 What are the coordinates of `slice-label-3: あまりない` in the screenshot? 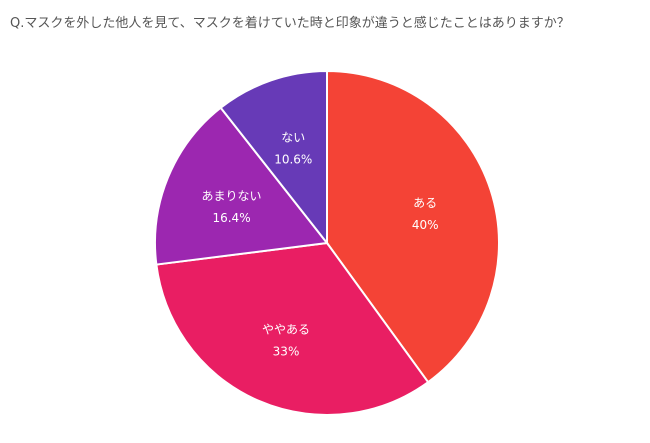 It's located at (232, 196).